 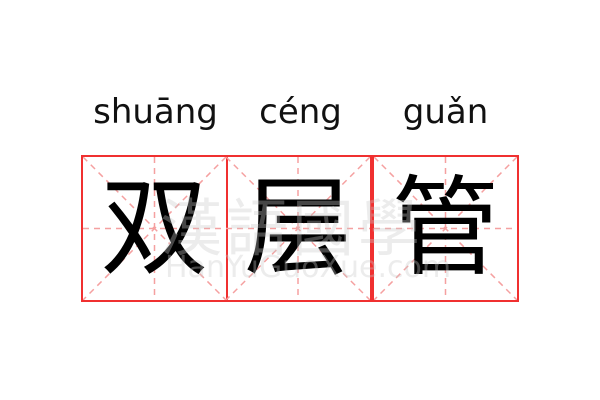 I want to click on char-box-1: 双, so click(x=154, y=228).